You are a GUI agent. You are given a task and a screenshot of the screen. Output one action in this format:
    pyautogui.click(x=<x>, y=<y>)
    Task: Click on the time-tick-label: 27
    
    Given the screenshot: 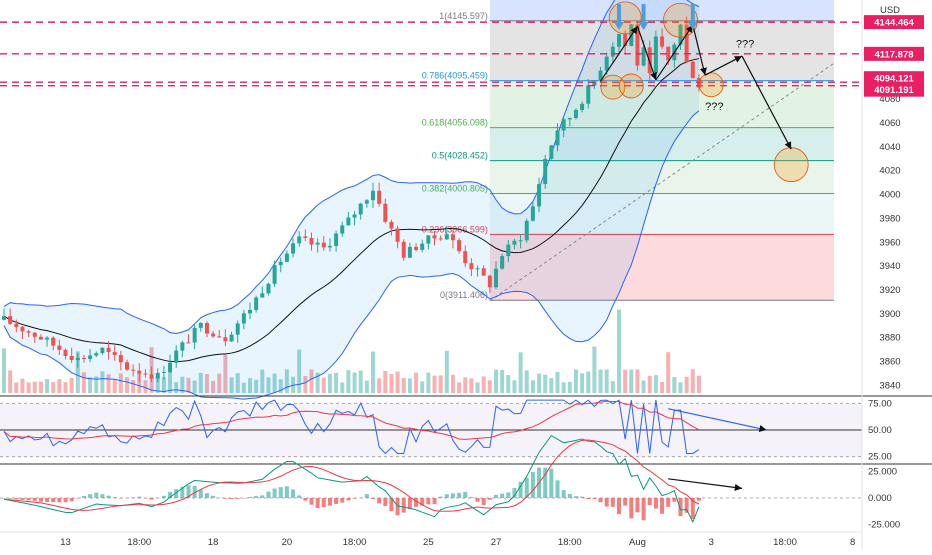 What is the action you would take?
    pyautogui.click(x=496, y=542)
    